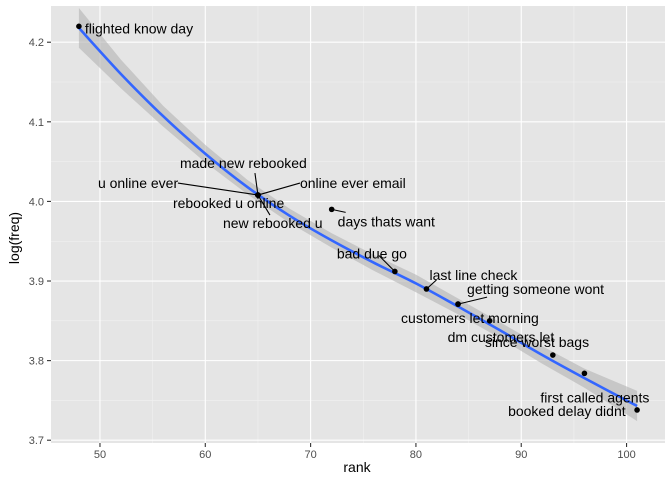 Image resolution: width=672 pixels, height=480 pixels. I want to click on point-label: since worst bags, so click(537, 342).